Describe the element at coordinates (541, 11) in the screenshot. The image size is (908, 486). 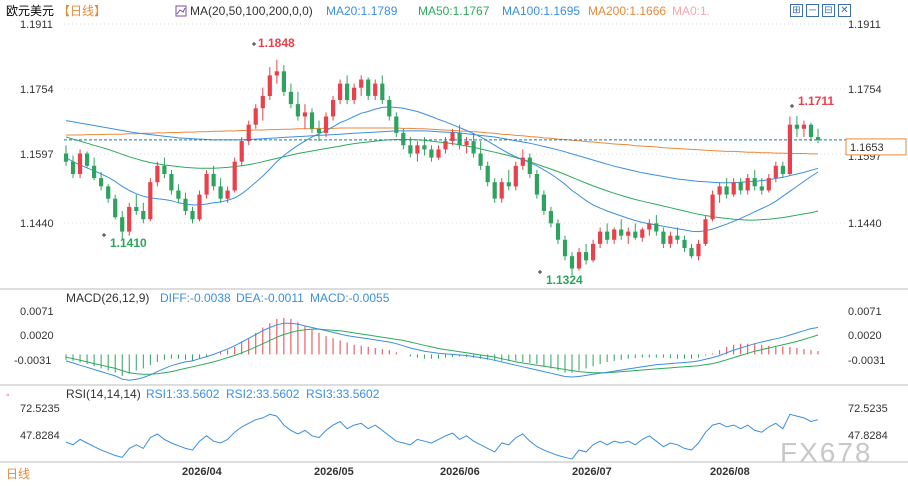
I see `ma100-legend: MA100:1.1695` at that location.